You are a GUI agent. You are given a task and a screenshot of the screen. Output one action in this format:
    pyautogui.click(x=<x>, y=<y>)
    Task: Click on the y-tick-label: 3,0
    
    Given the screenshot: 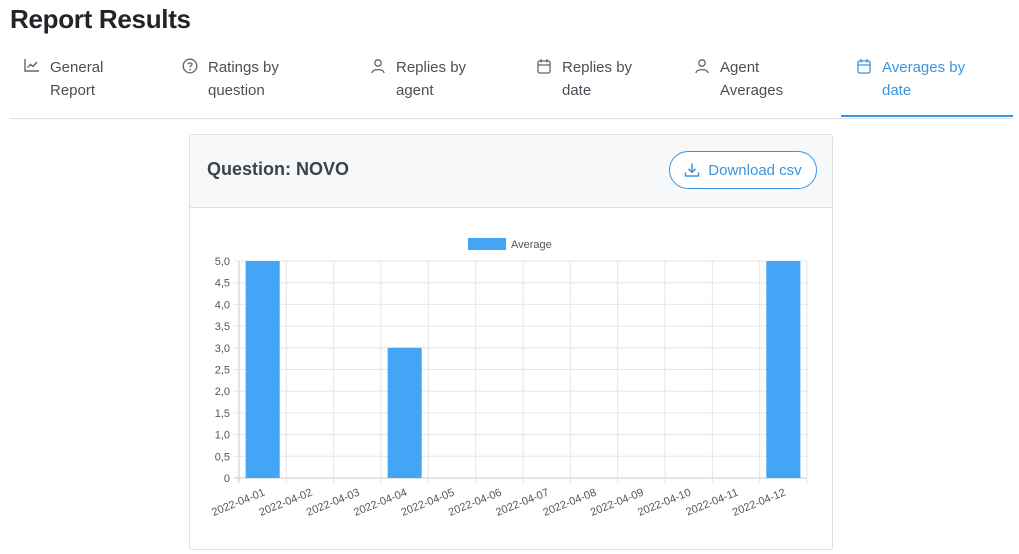 What is the action you would take?
    pyautogui.click(x=222, y=349)
    